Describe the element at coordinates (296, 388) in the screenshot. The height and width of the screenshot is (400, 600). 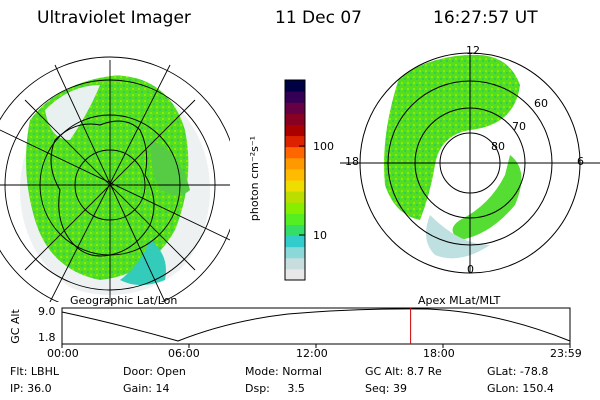
I see `status-dsp-value: 3.5` at that location.